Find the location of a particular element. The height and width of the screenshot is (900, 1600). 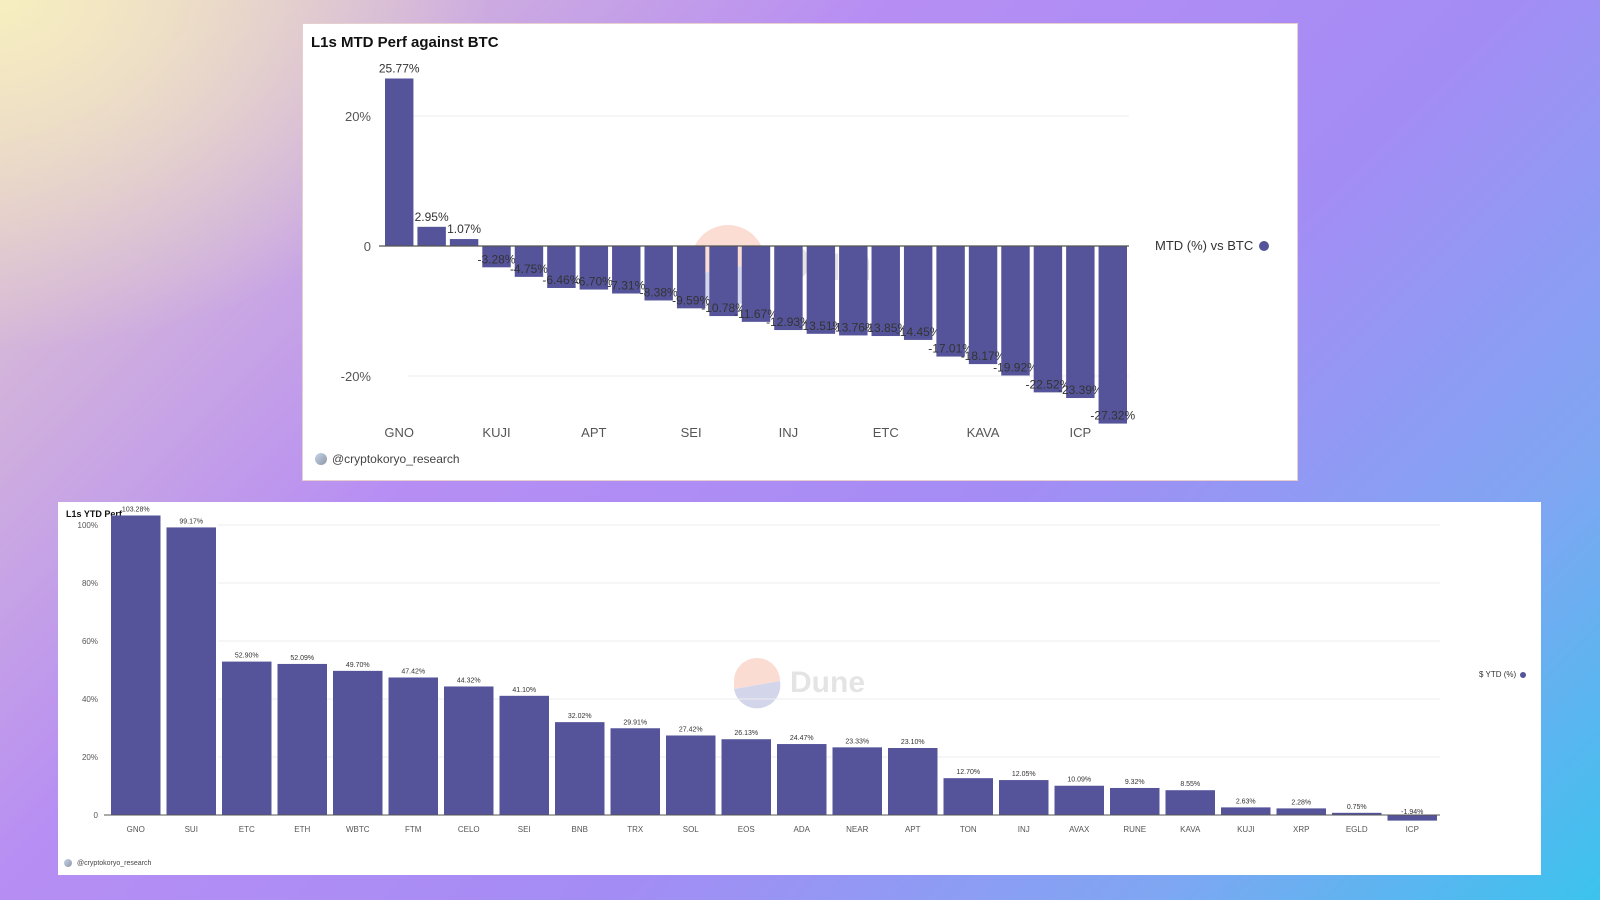

x-tick-label: KUJI is located at coordinates (496, 432).